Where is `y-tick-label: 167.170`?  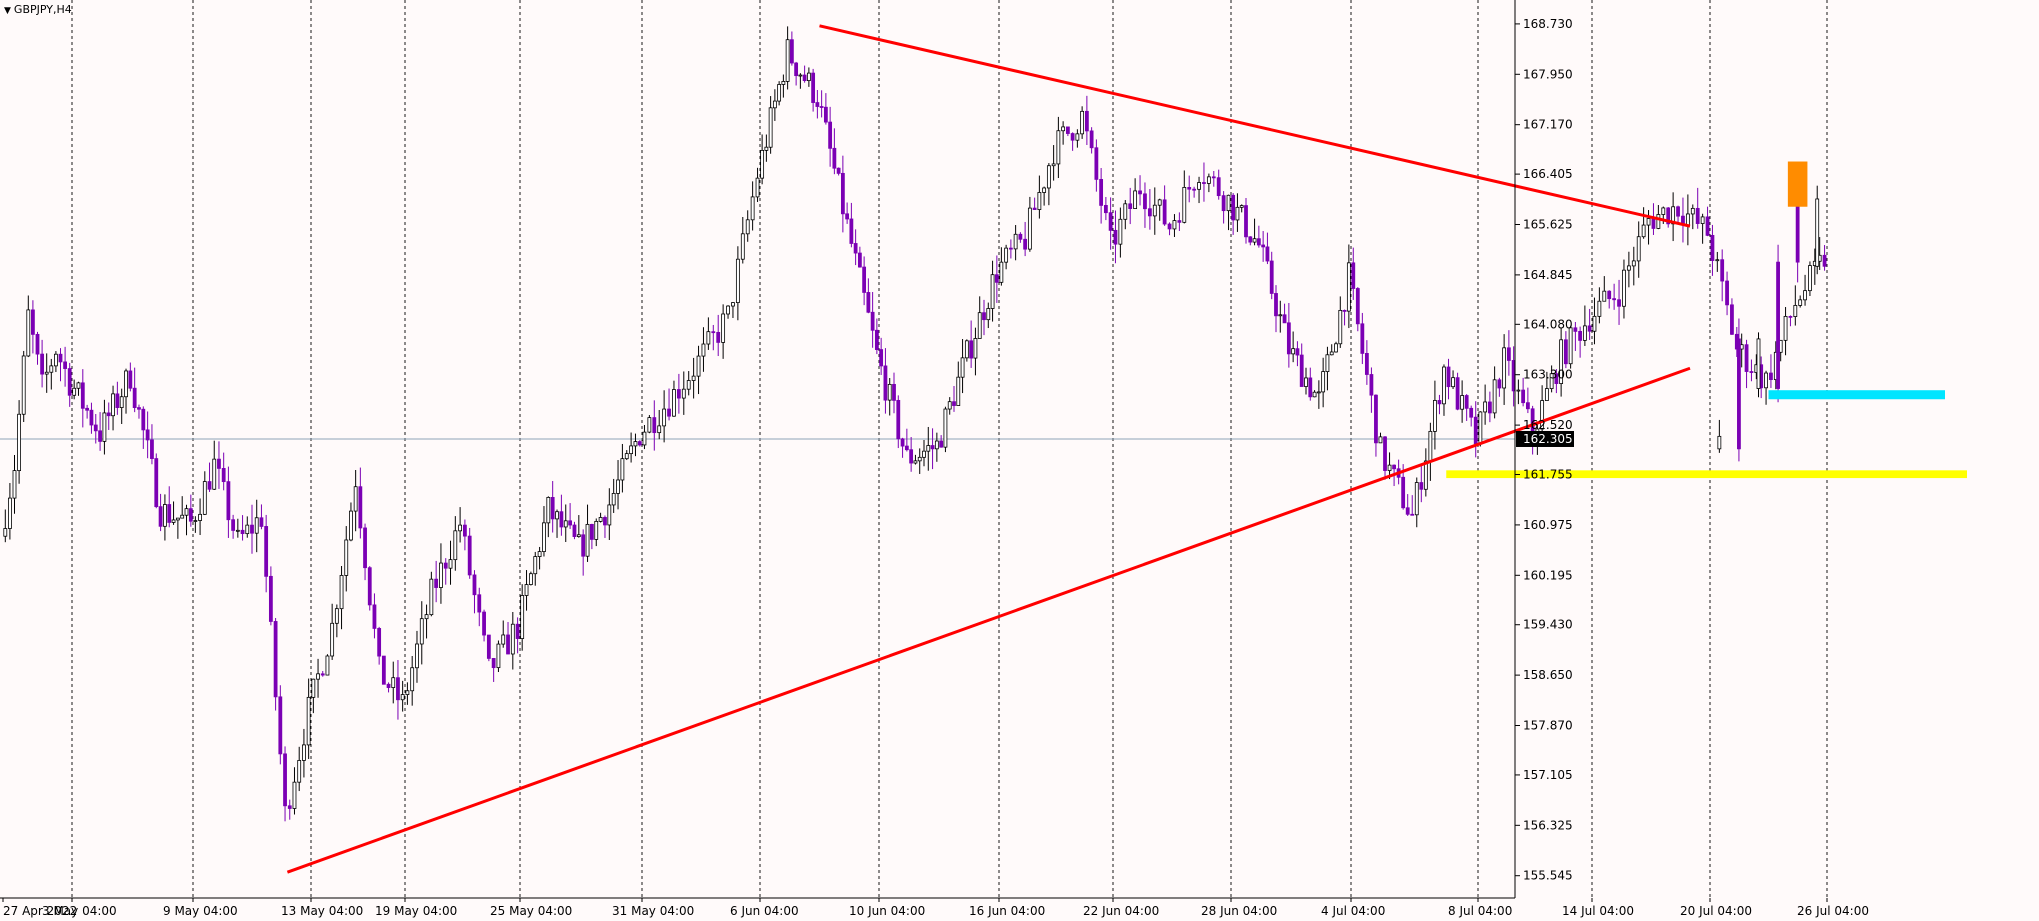
y-tick-label: 167.170 is located at coordinates (1548, 125).